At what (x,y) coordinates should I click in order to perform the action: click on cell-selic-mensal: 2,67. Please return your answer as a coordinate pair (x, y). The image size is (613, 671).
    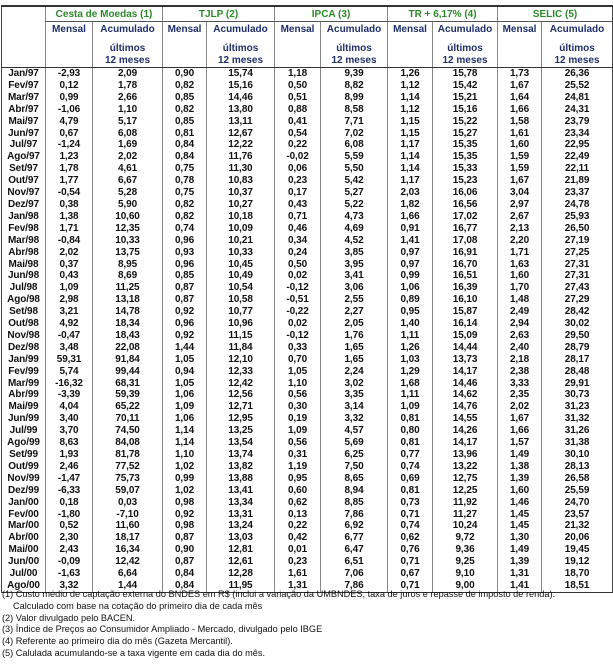
    Looking at the image, I should click on (519, 216).